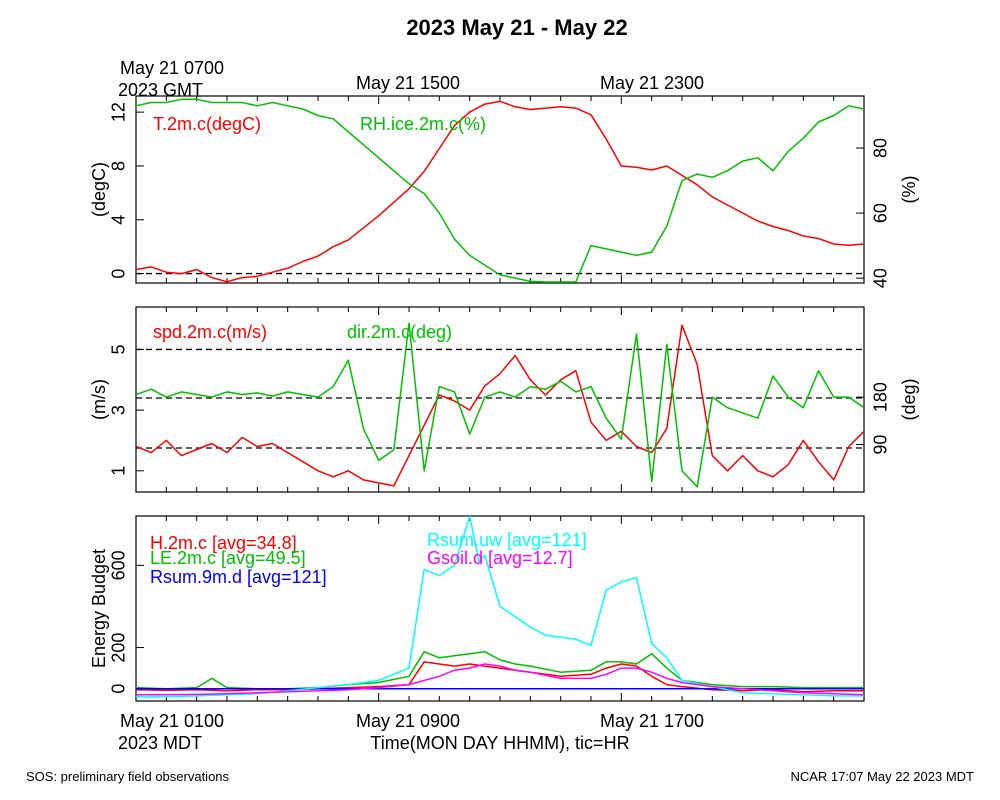 Image resolution: width=1000 pixels, height=800 pixels. Describe the element at coordinates (500, 679) in the screenshot. I see `panel-3-series-5-line` at that location.